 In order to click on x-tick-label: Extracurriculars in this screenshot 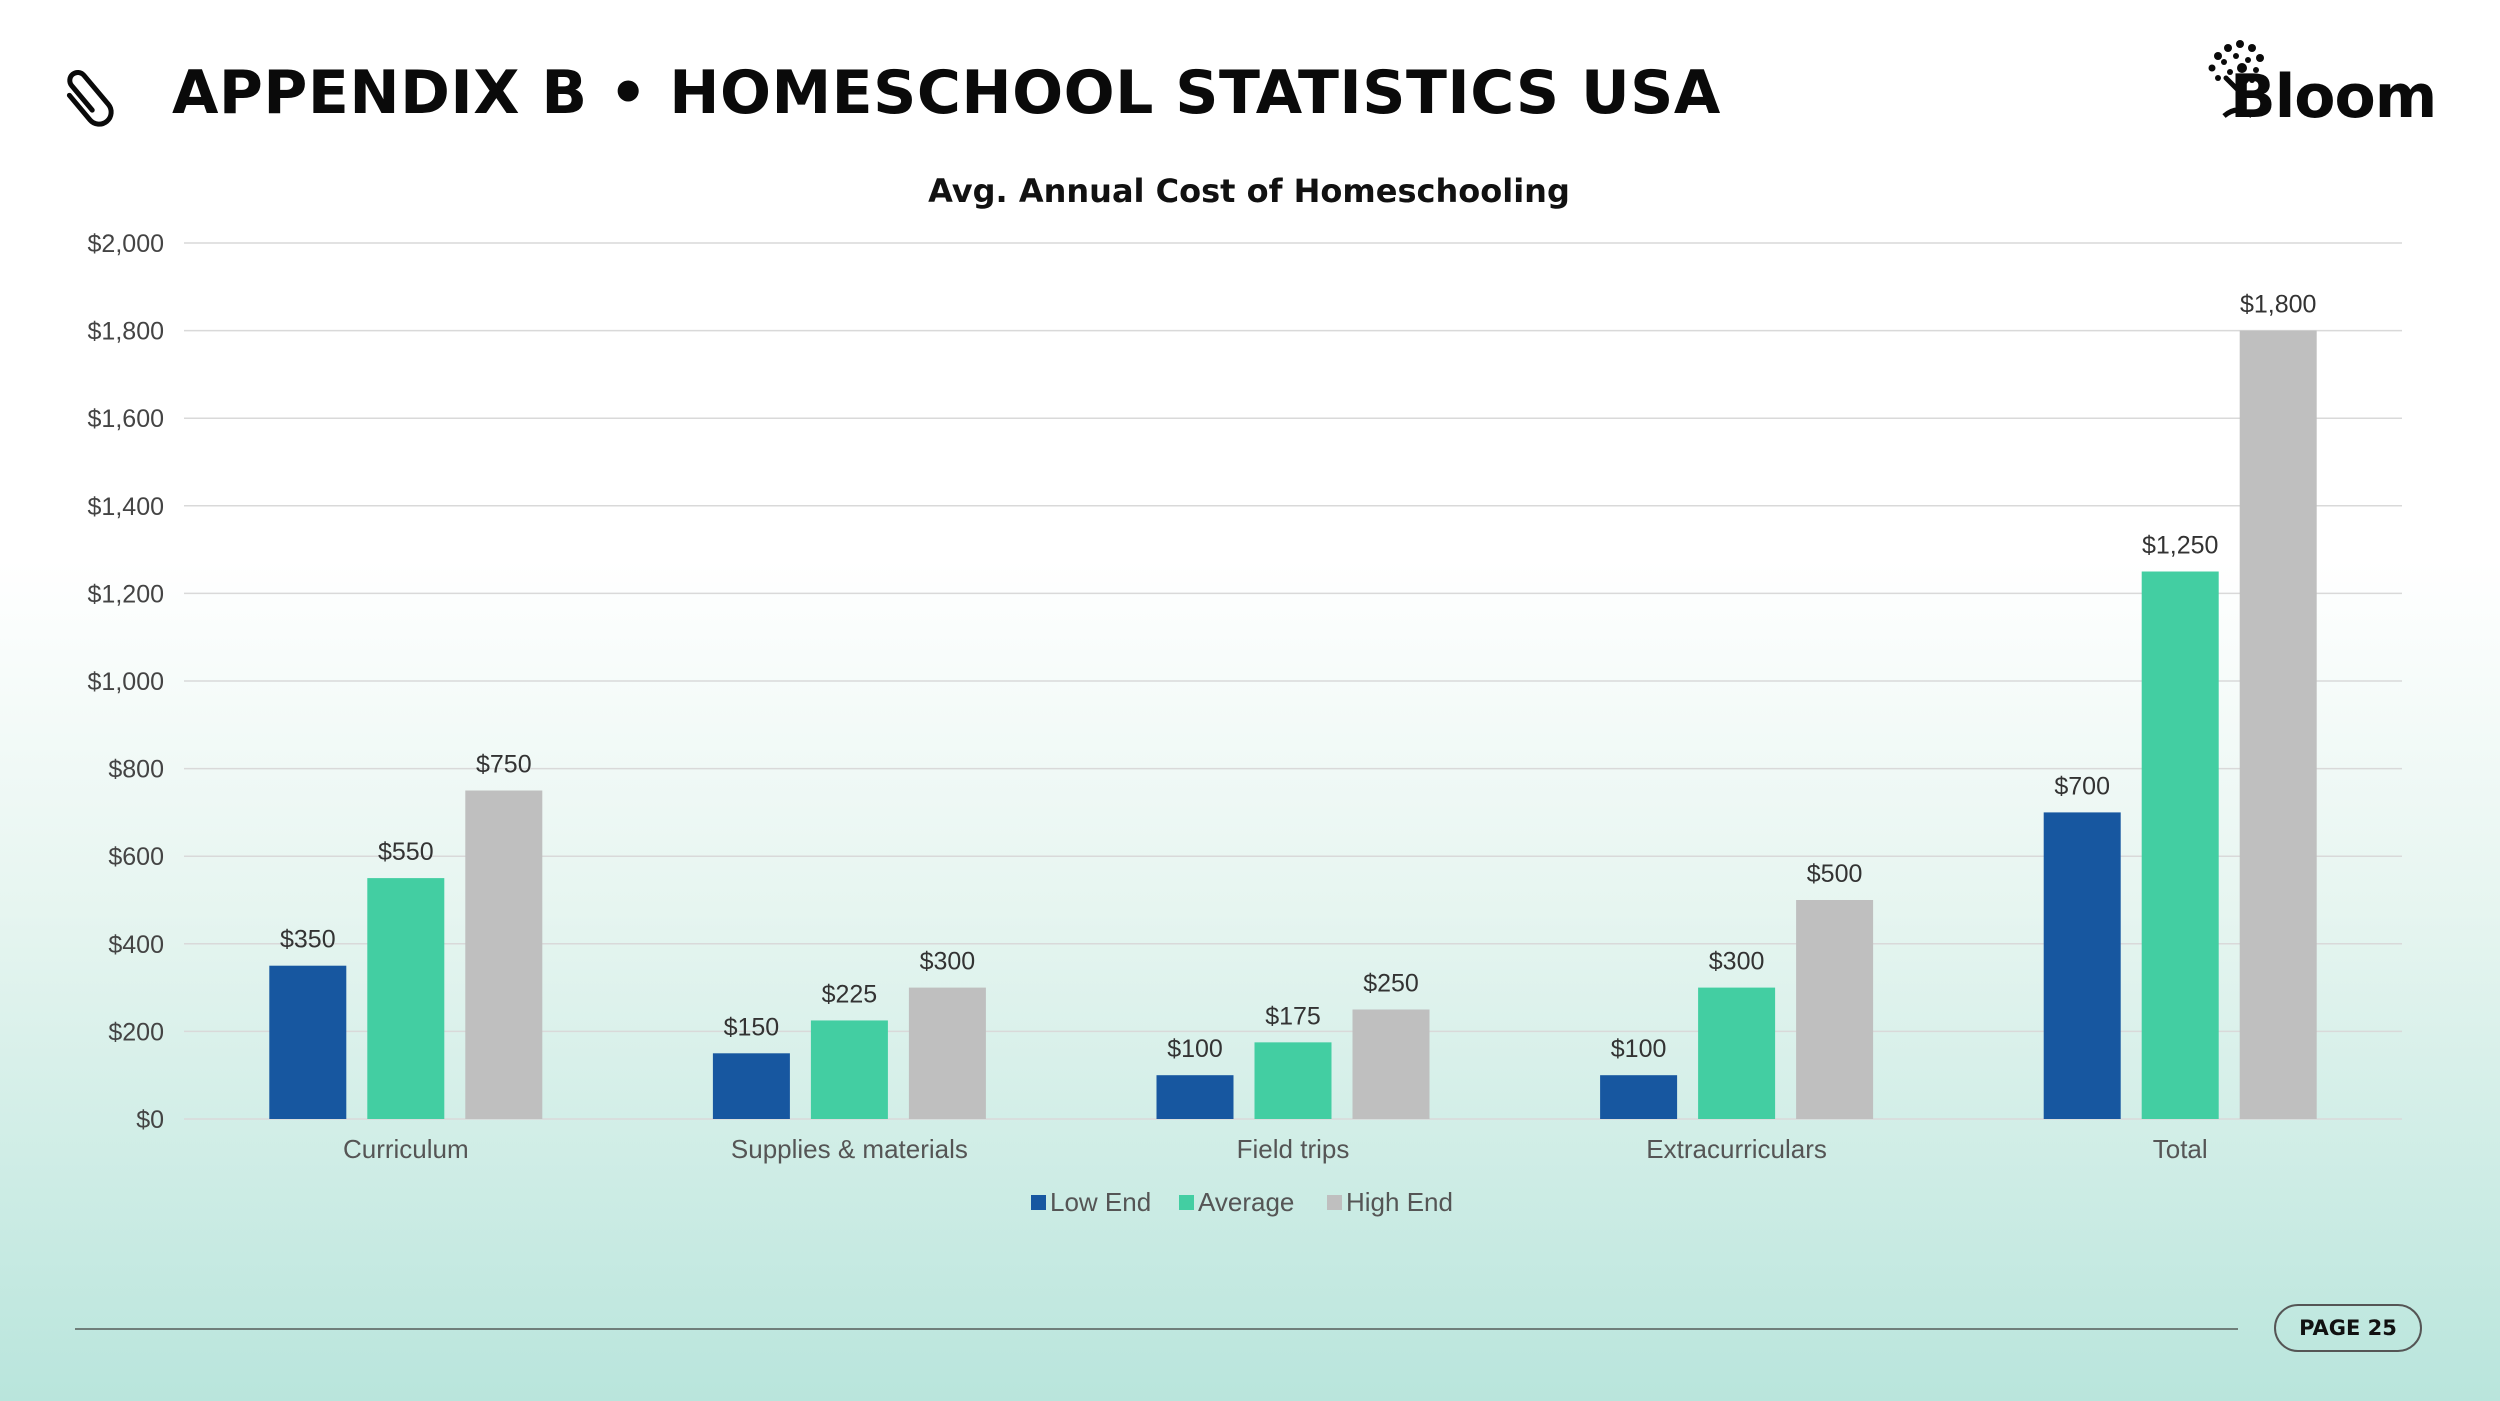, I will do `click(1736, 1149)`.